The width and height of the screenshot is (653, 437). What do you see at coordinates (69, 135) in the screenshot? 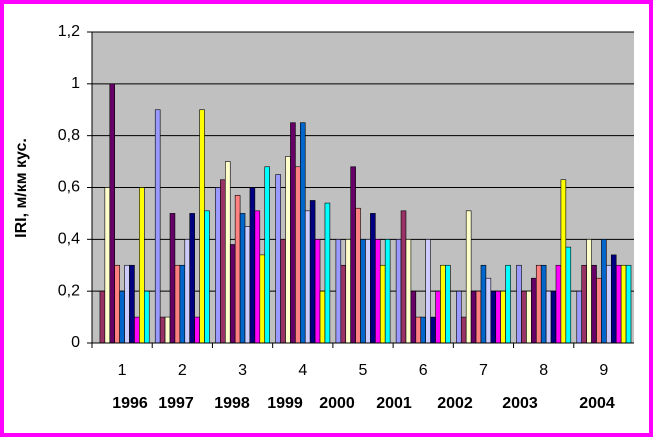
I see `y-tick-label: 0,8` at bounding box center [69, 135].